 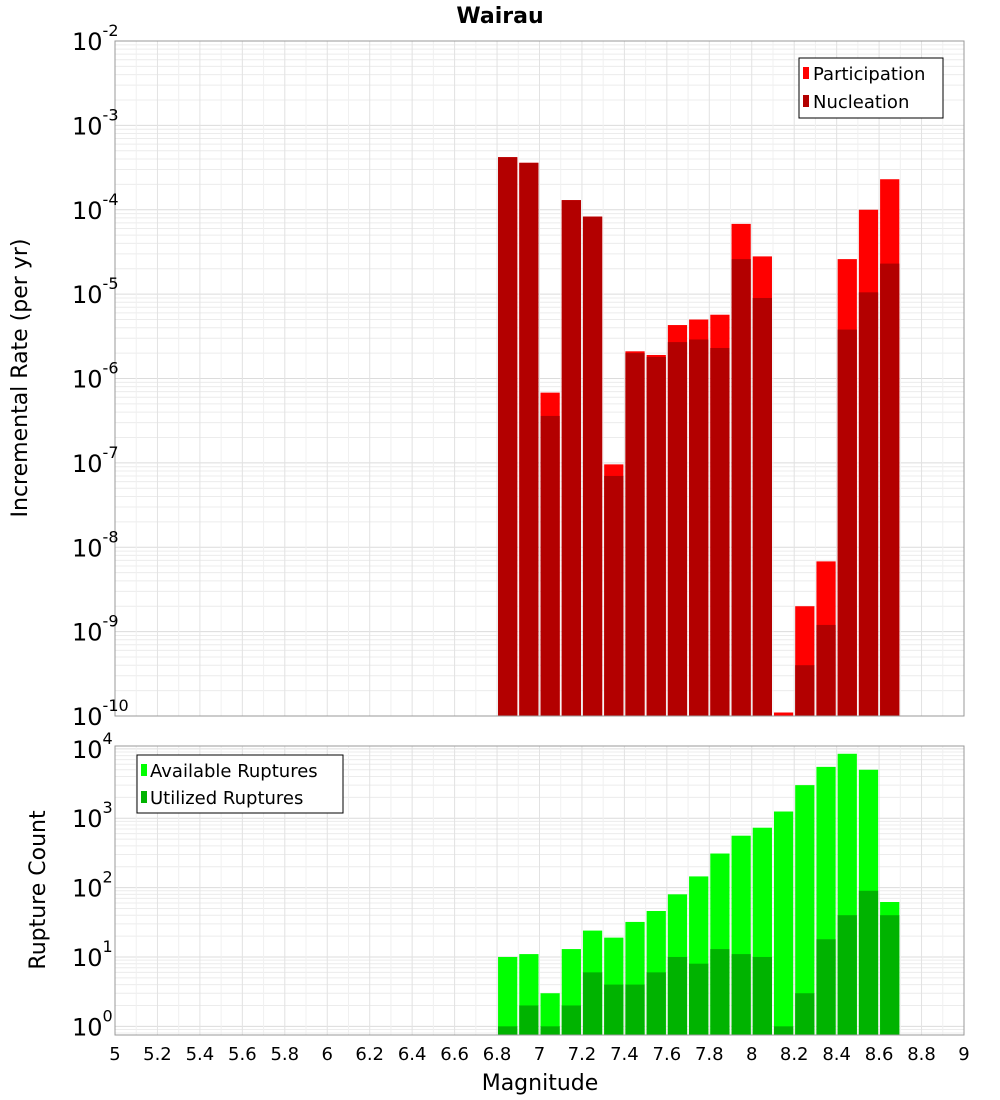 I want to click on x-tick-label: 8.2, so click(x=794, y=1054).